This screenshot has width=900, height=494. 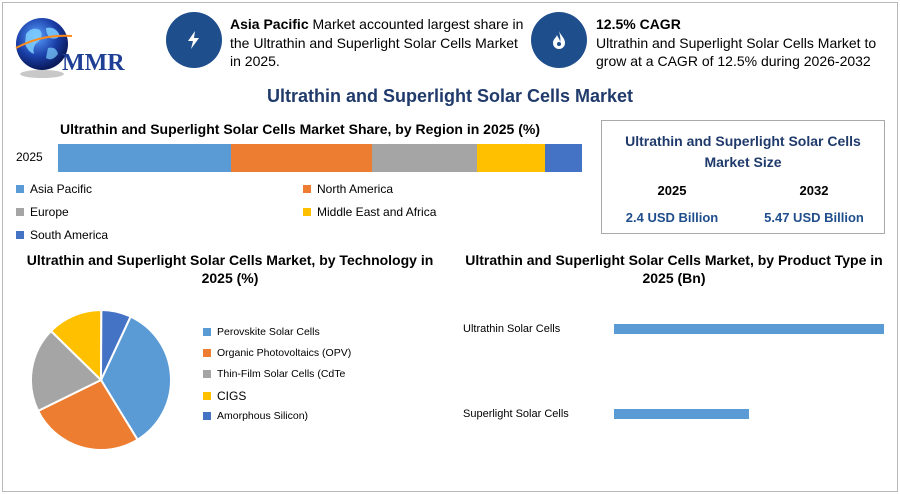 What do you see at coordinates (77, 47) in the screenshot?
I see `mmr-logo: MMR` at bounding box center [77, 47].